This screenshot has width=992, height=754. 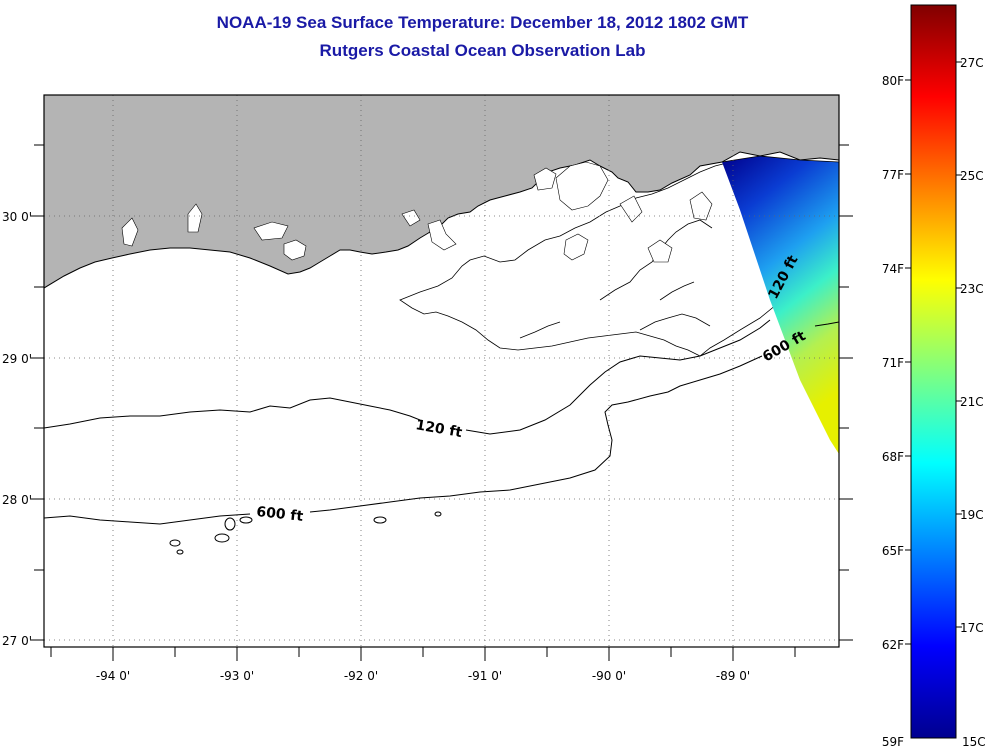 What do you see at coordinates (17, 500) in the screenshot?
I see `lat-tick-label: 28 0'` at bounding box center [17, 500].